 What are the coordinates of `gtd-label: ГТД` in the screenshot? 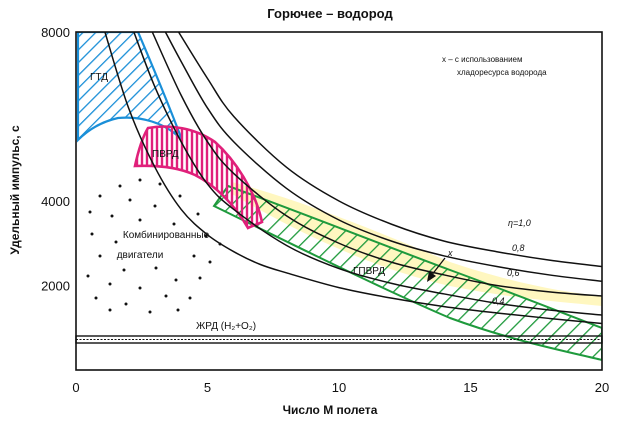 It's located at (99, 77).